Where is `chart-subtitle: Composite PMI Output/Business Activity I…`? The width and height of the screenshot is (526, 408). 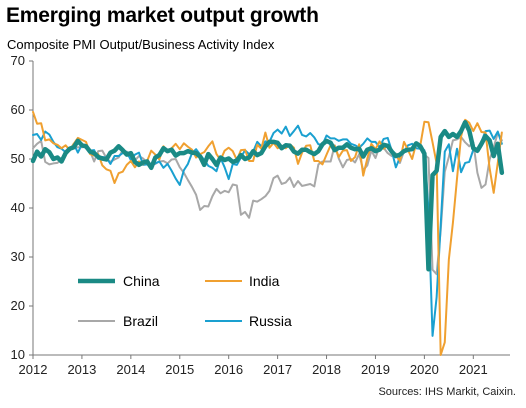
chart-subtitle: Composite PMI Output/Business Activity I… is located at coordinates (141, 44).